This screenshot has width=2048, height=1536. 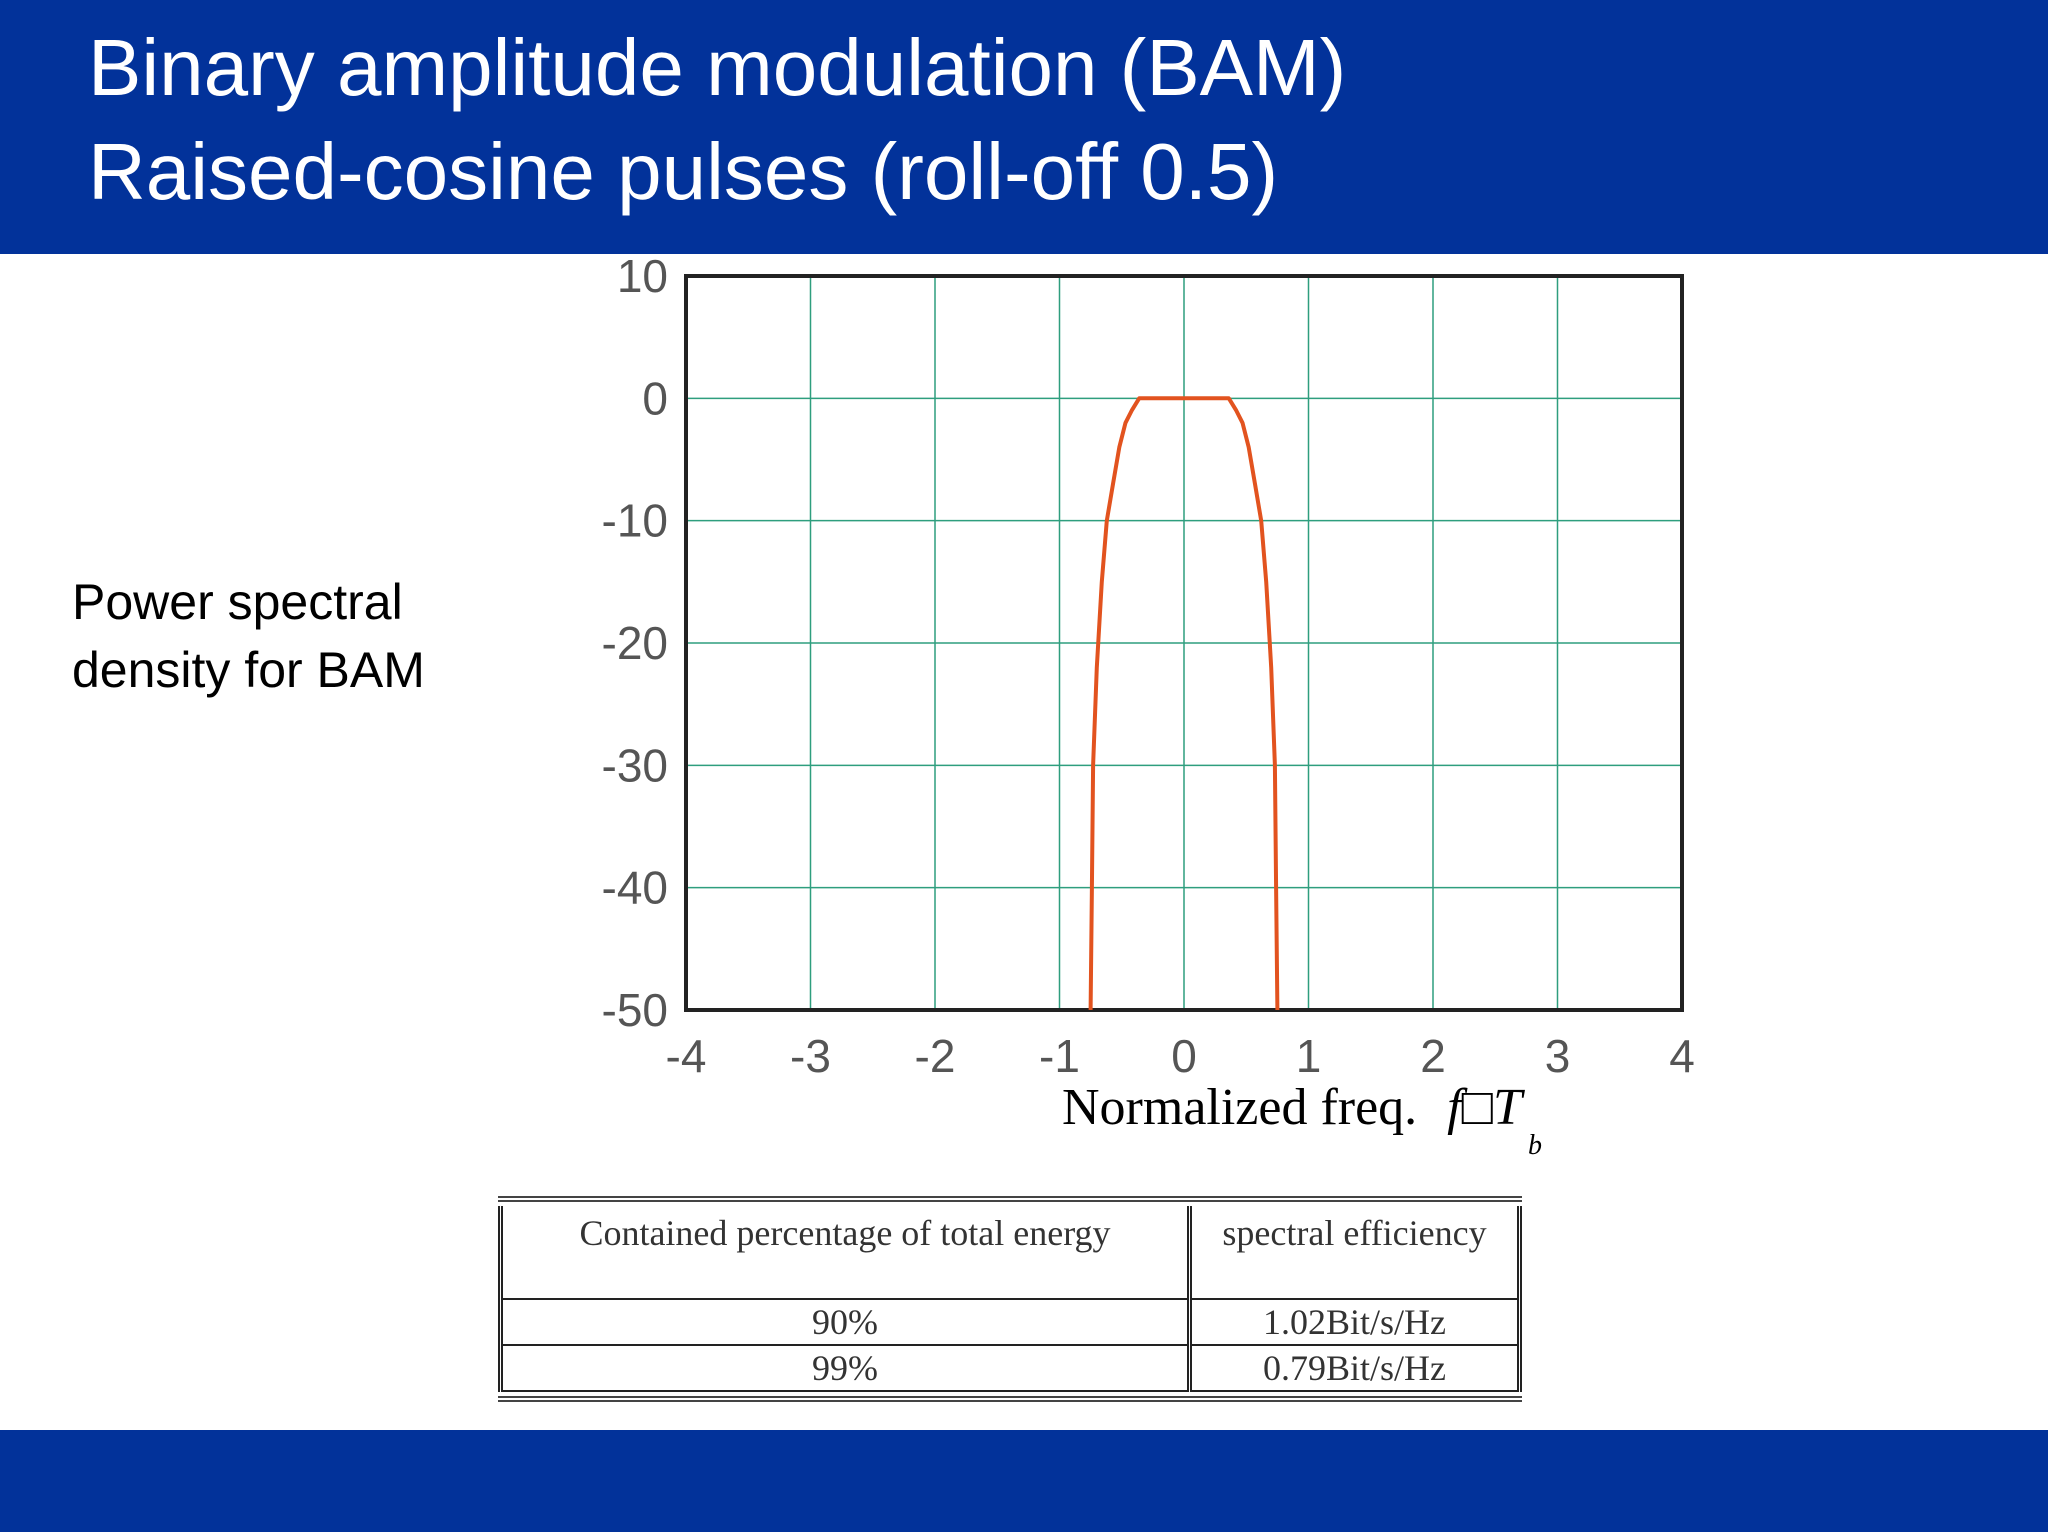 I want to click on table-cell: 0.79Bit/s/Hz, so click(x=1354, y=1368).